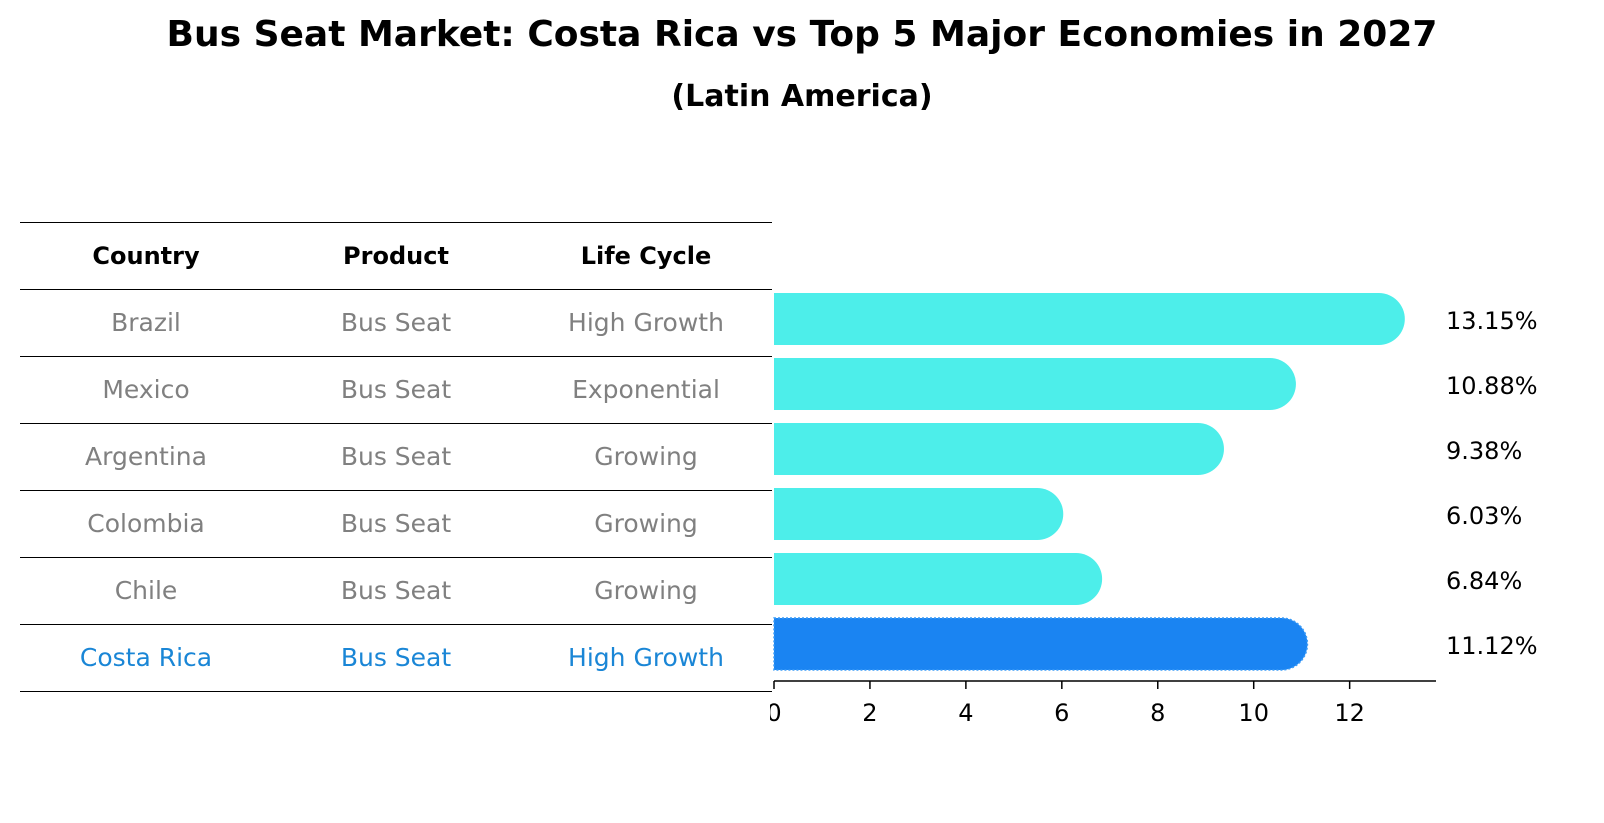 The height and width of the screenshot is (823, 1604). I want to click on bar-value-label: 13.15%, so click(1492, 321).